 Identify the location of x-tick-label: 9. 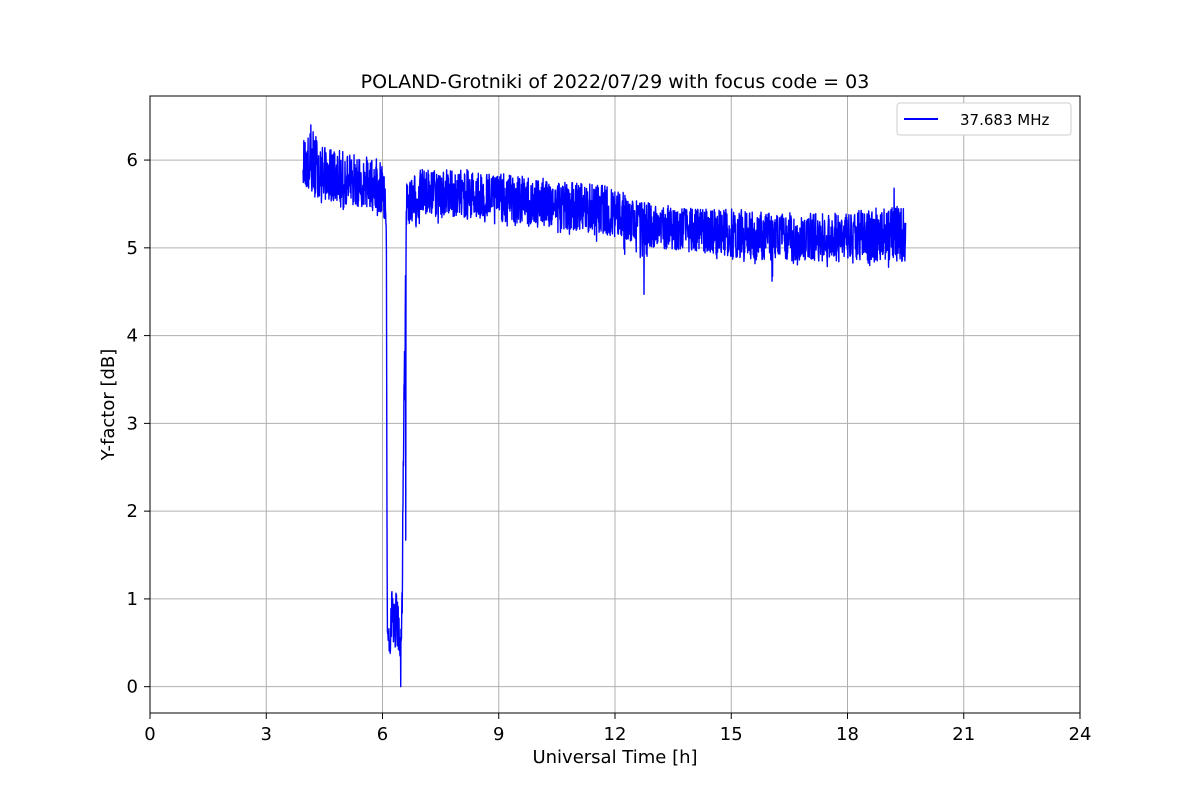
(498, 734).